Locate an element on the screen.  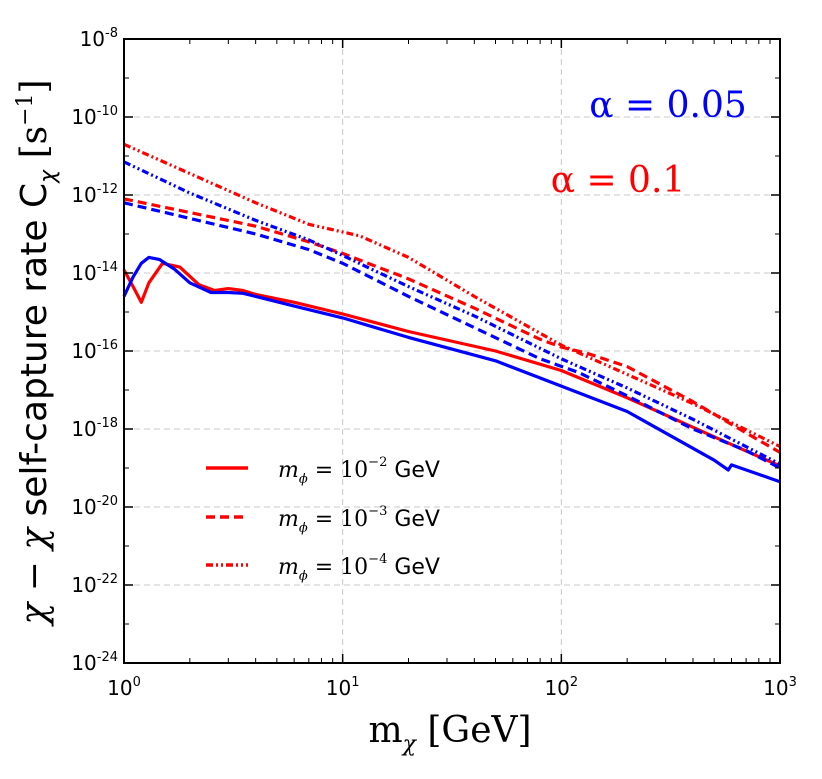
legend-label-2: mϕ = 10−3 GeV is located at coordinates (359, 520).